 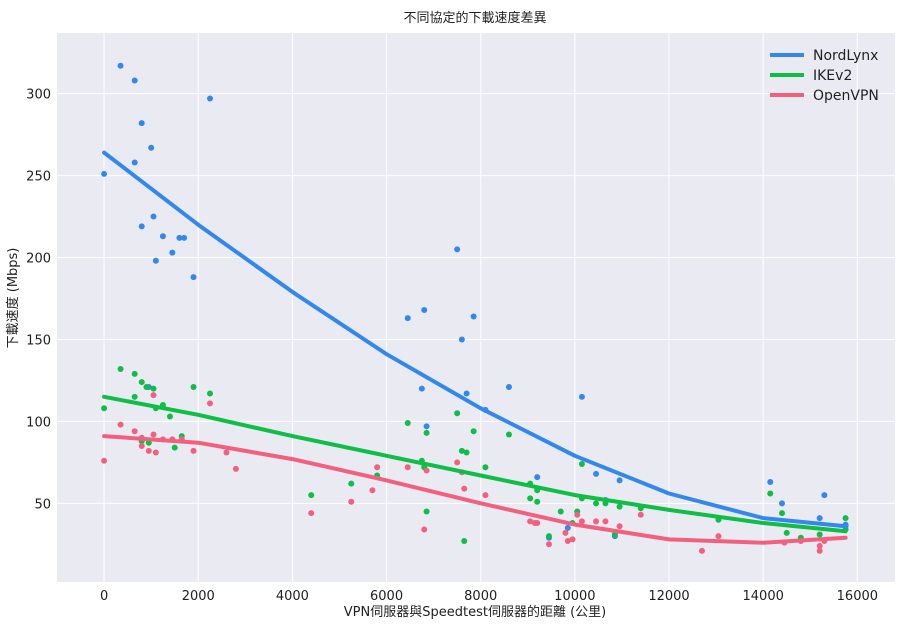 What do you see at coordinates (42, 504) in the screenshot?
I see `y-tick-label: 50` at bounding box center [42, 504].